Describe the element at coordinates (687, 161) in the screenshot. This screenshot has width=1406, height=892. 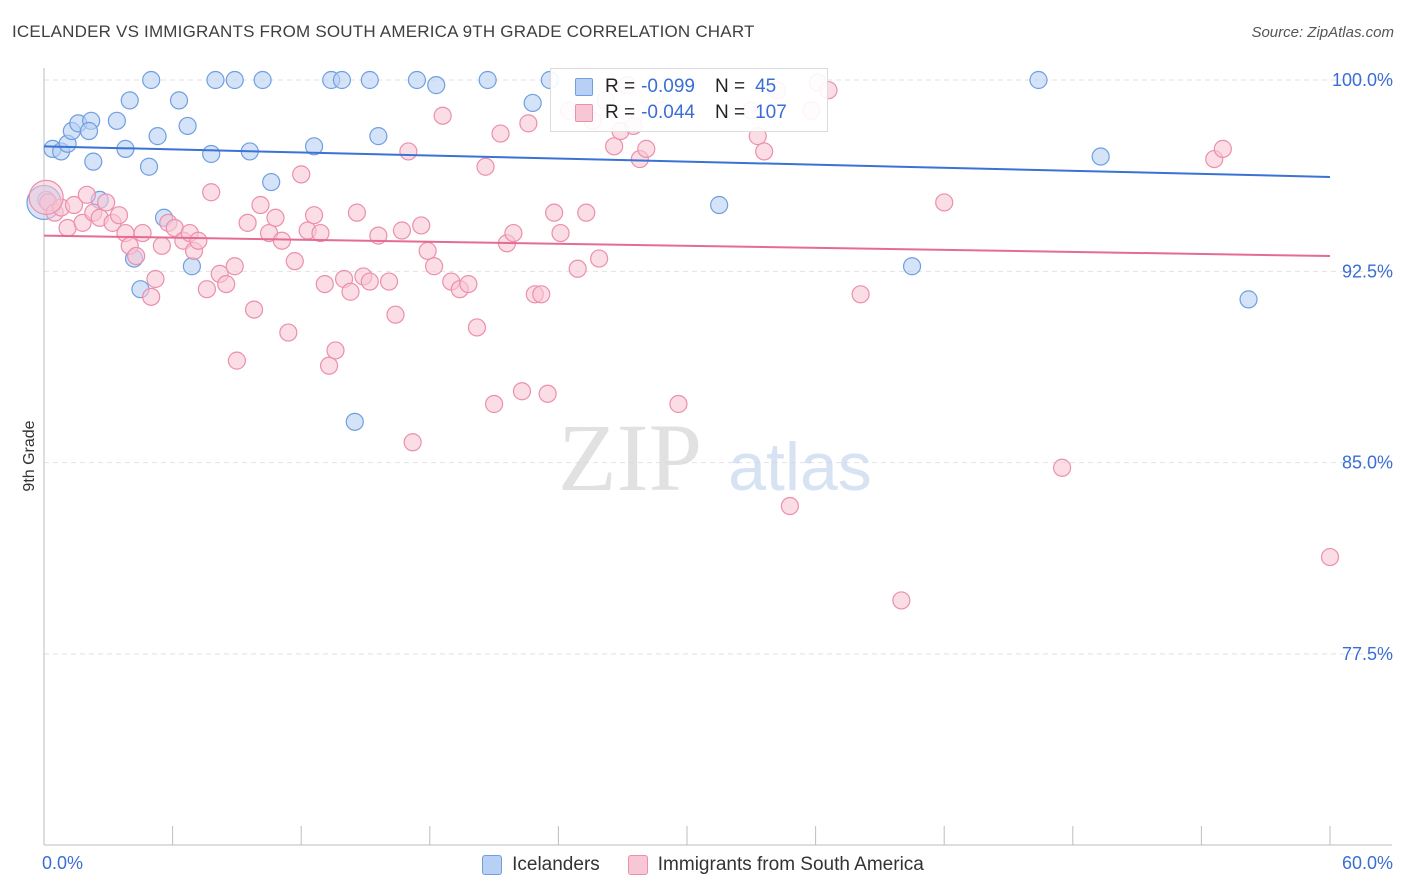
I see `icelanders-trend-line` at that location.